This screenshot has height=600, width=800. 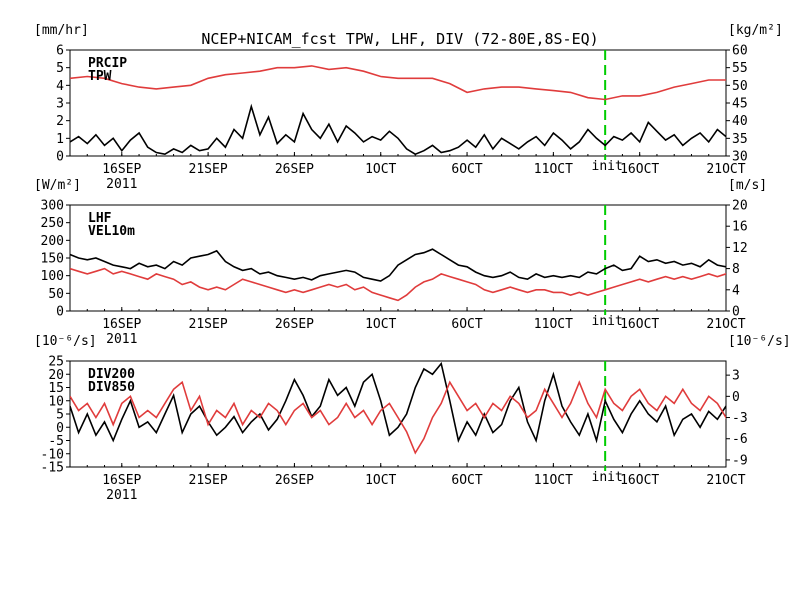 I want to click on bottom-ytick-label-left: 5, so click(x=60, y=415).